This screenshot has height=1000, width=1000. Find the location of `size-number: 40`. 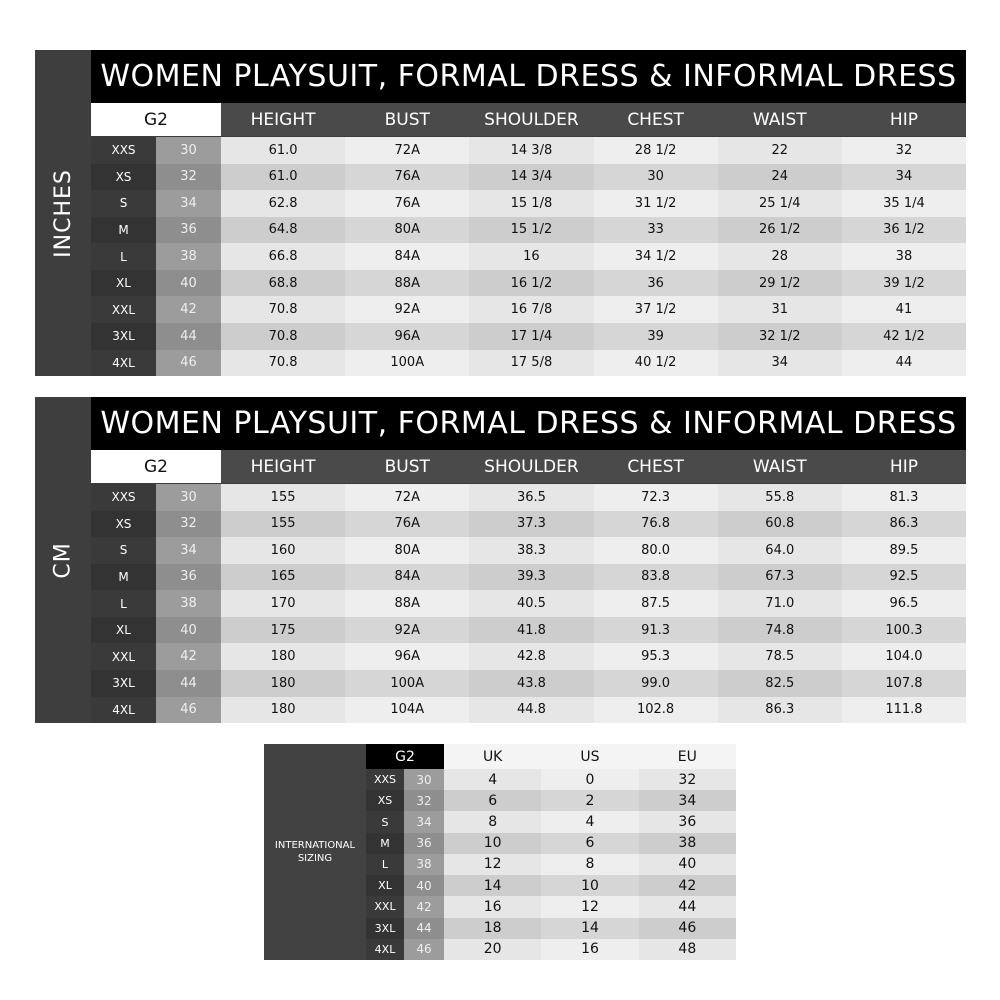

size-number: 40 is located at coordinates (424, 886).